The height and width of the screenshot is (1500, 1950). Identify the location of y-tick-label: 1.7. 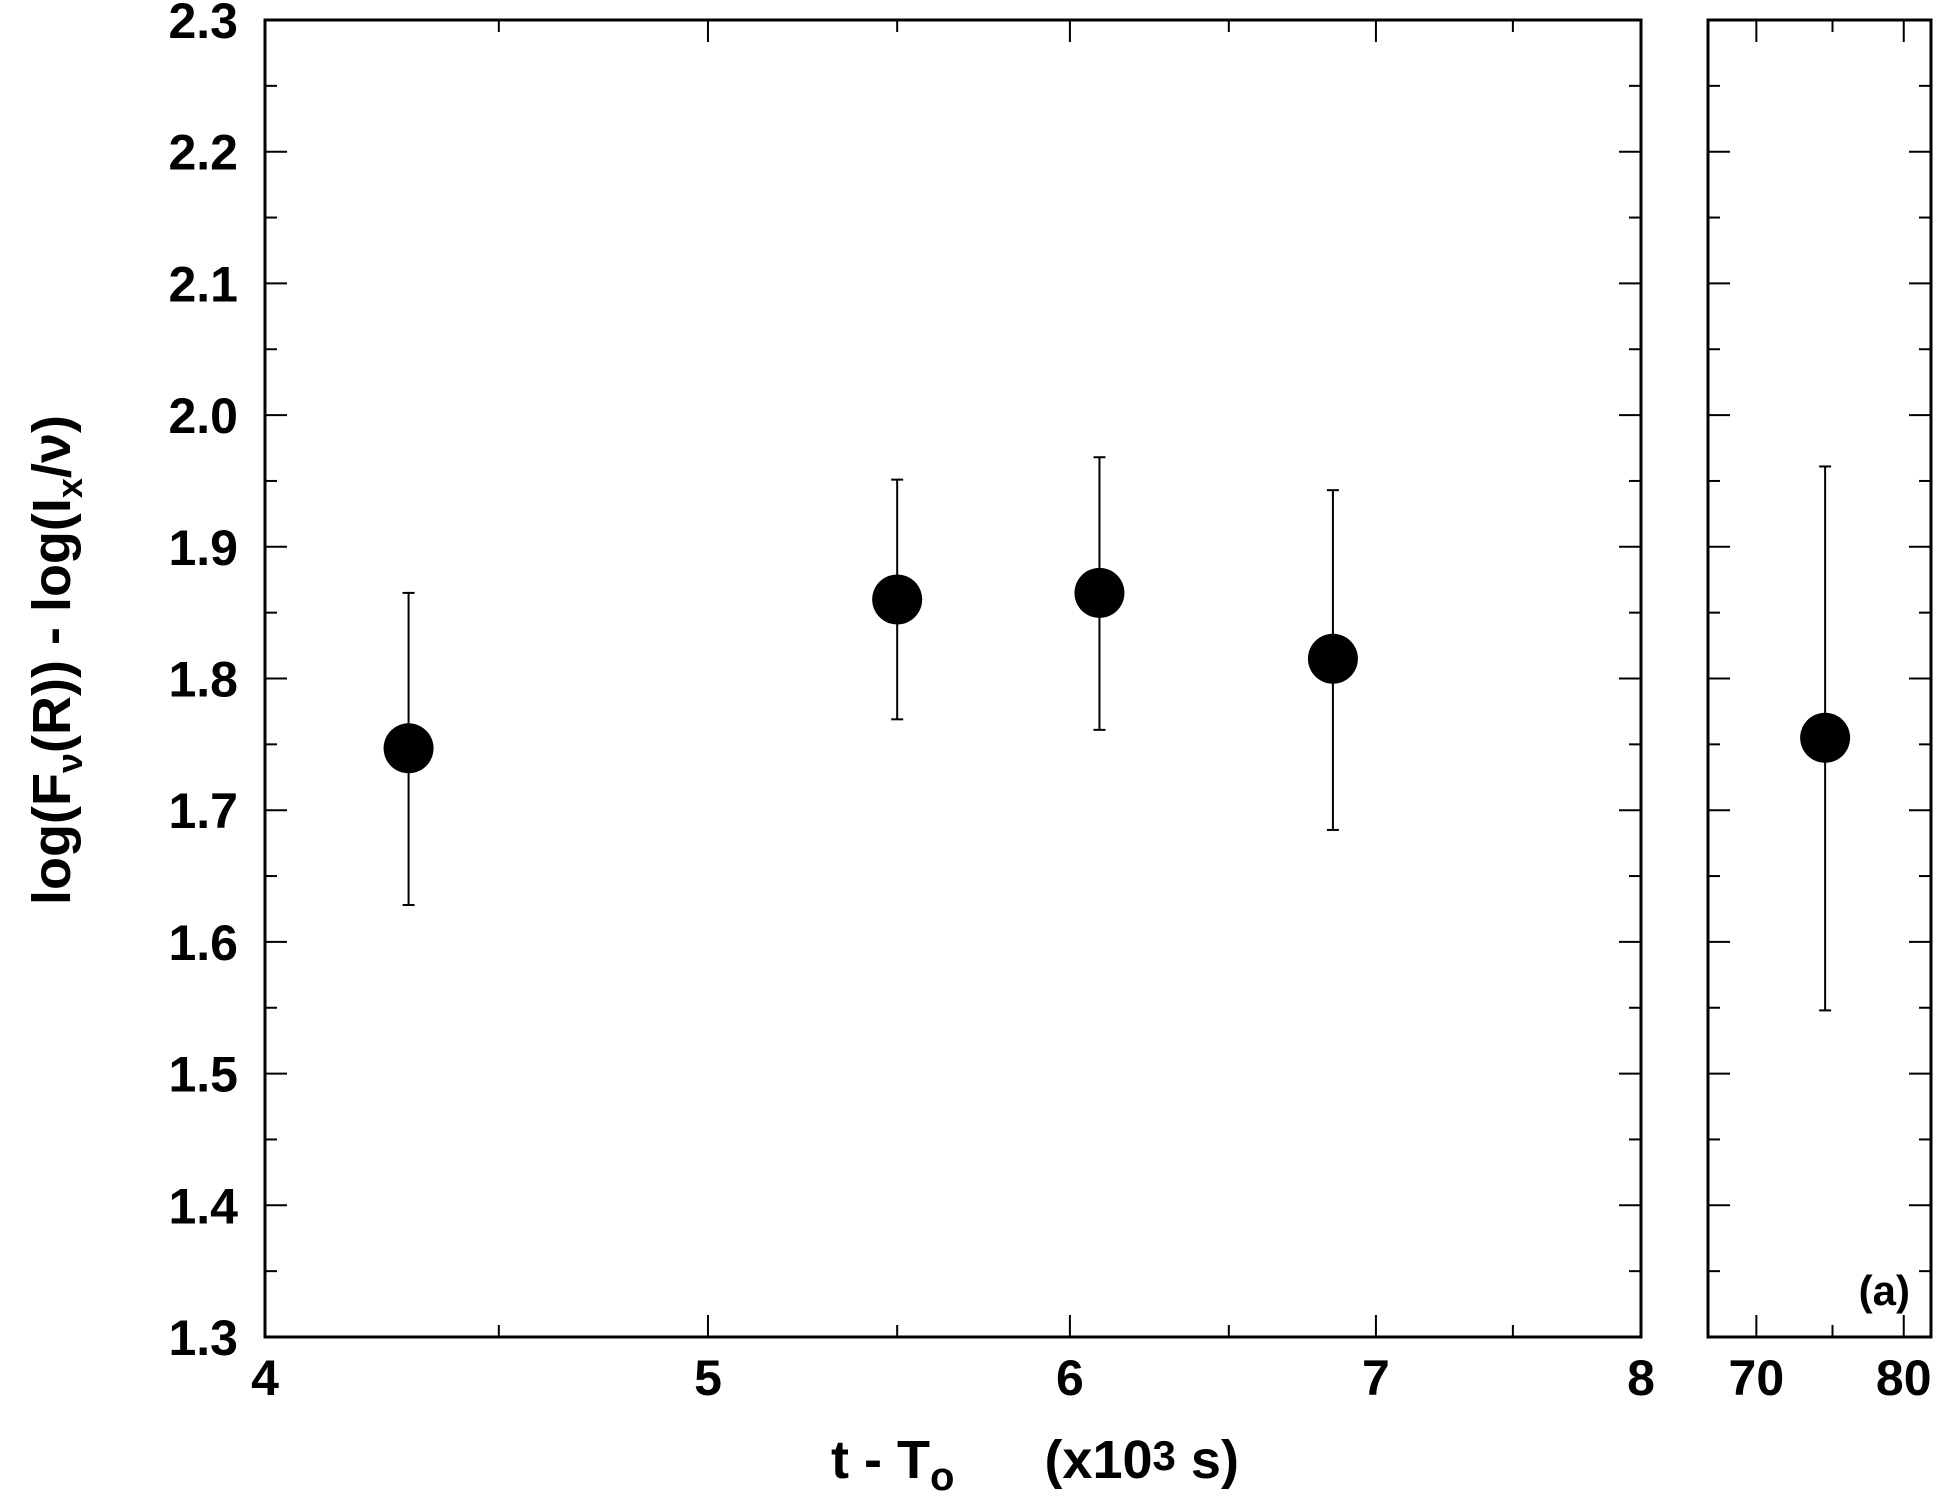
(203, 811).